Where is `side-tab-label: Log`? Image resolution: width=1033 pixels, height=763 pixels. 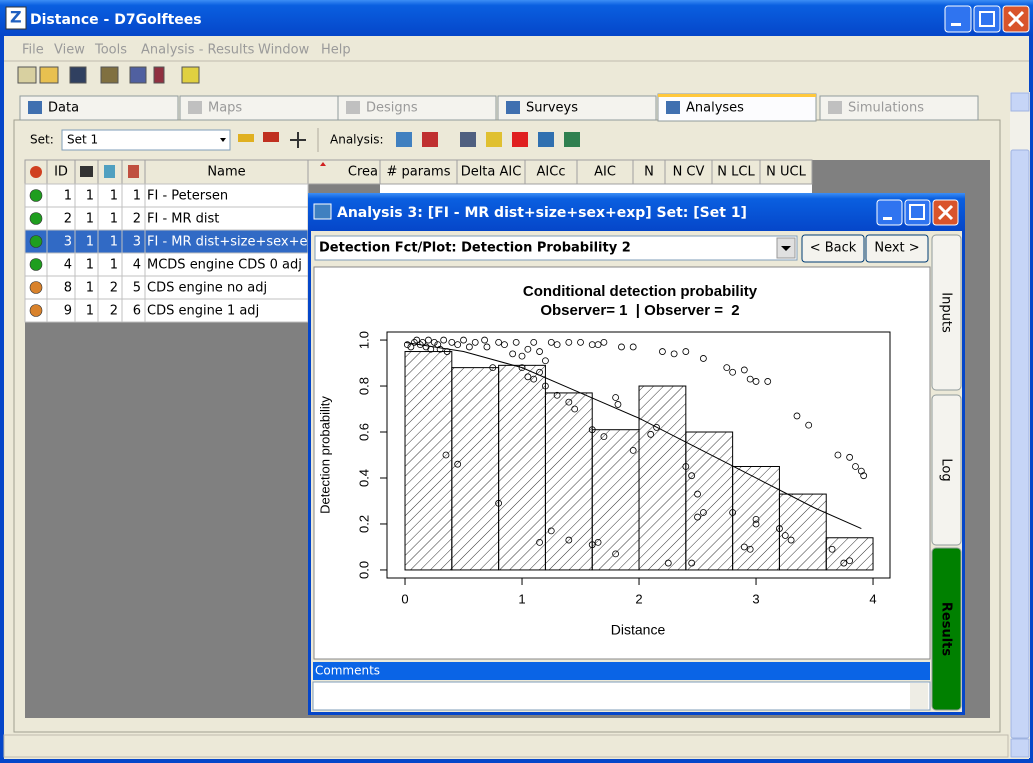 side-tab-label: Log is located at coordinates (946, 469).